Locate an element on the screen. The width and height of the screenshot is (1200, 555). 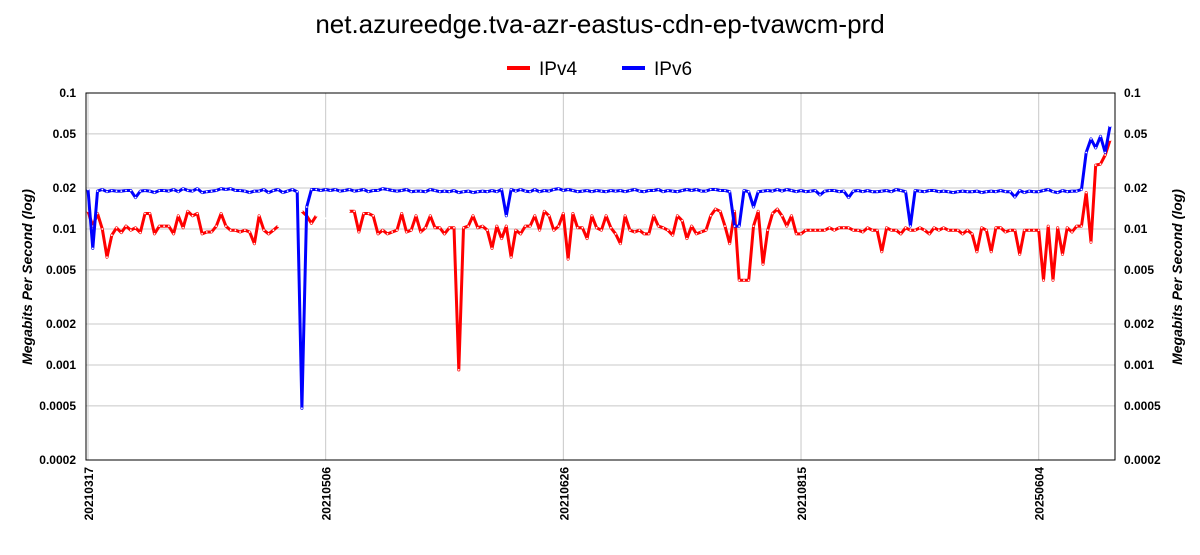
y-tick-label-left: 0.01 is located at coordinates (65, 229).